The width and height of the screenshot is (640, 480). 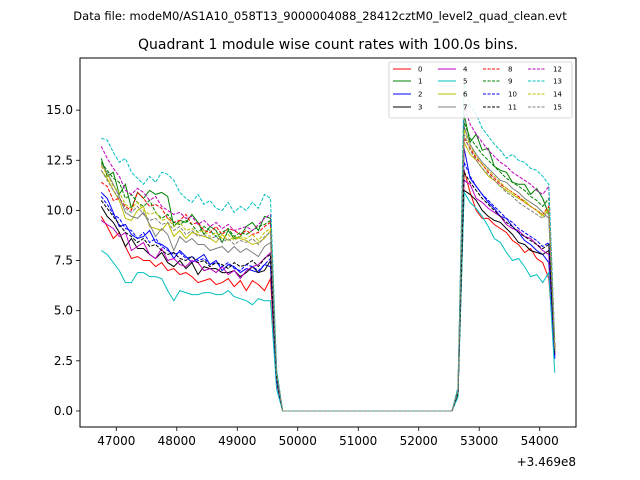 I want to click on x-offset-label: +3.469e8, so click(x=546, y=462).